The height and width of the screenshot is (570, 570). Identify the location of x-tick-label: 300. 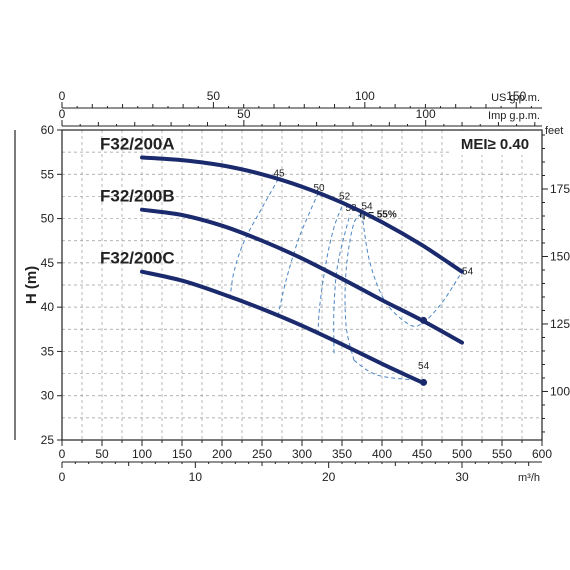
(302, 454).